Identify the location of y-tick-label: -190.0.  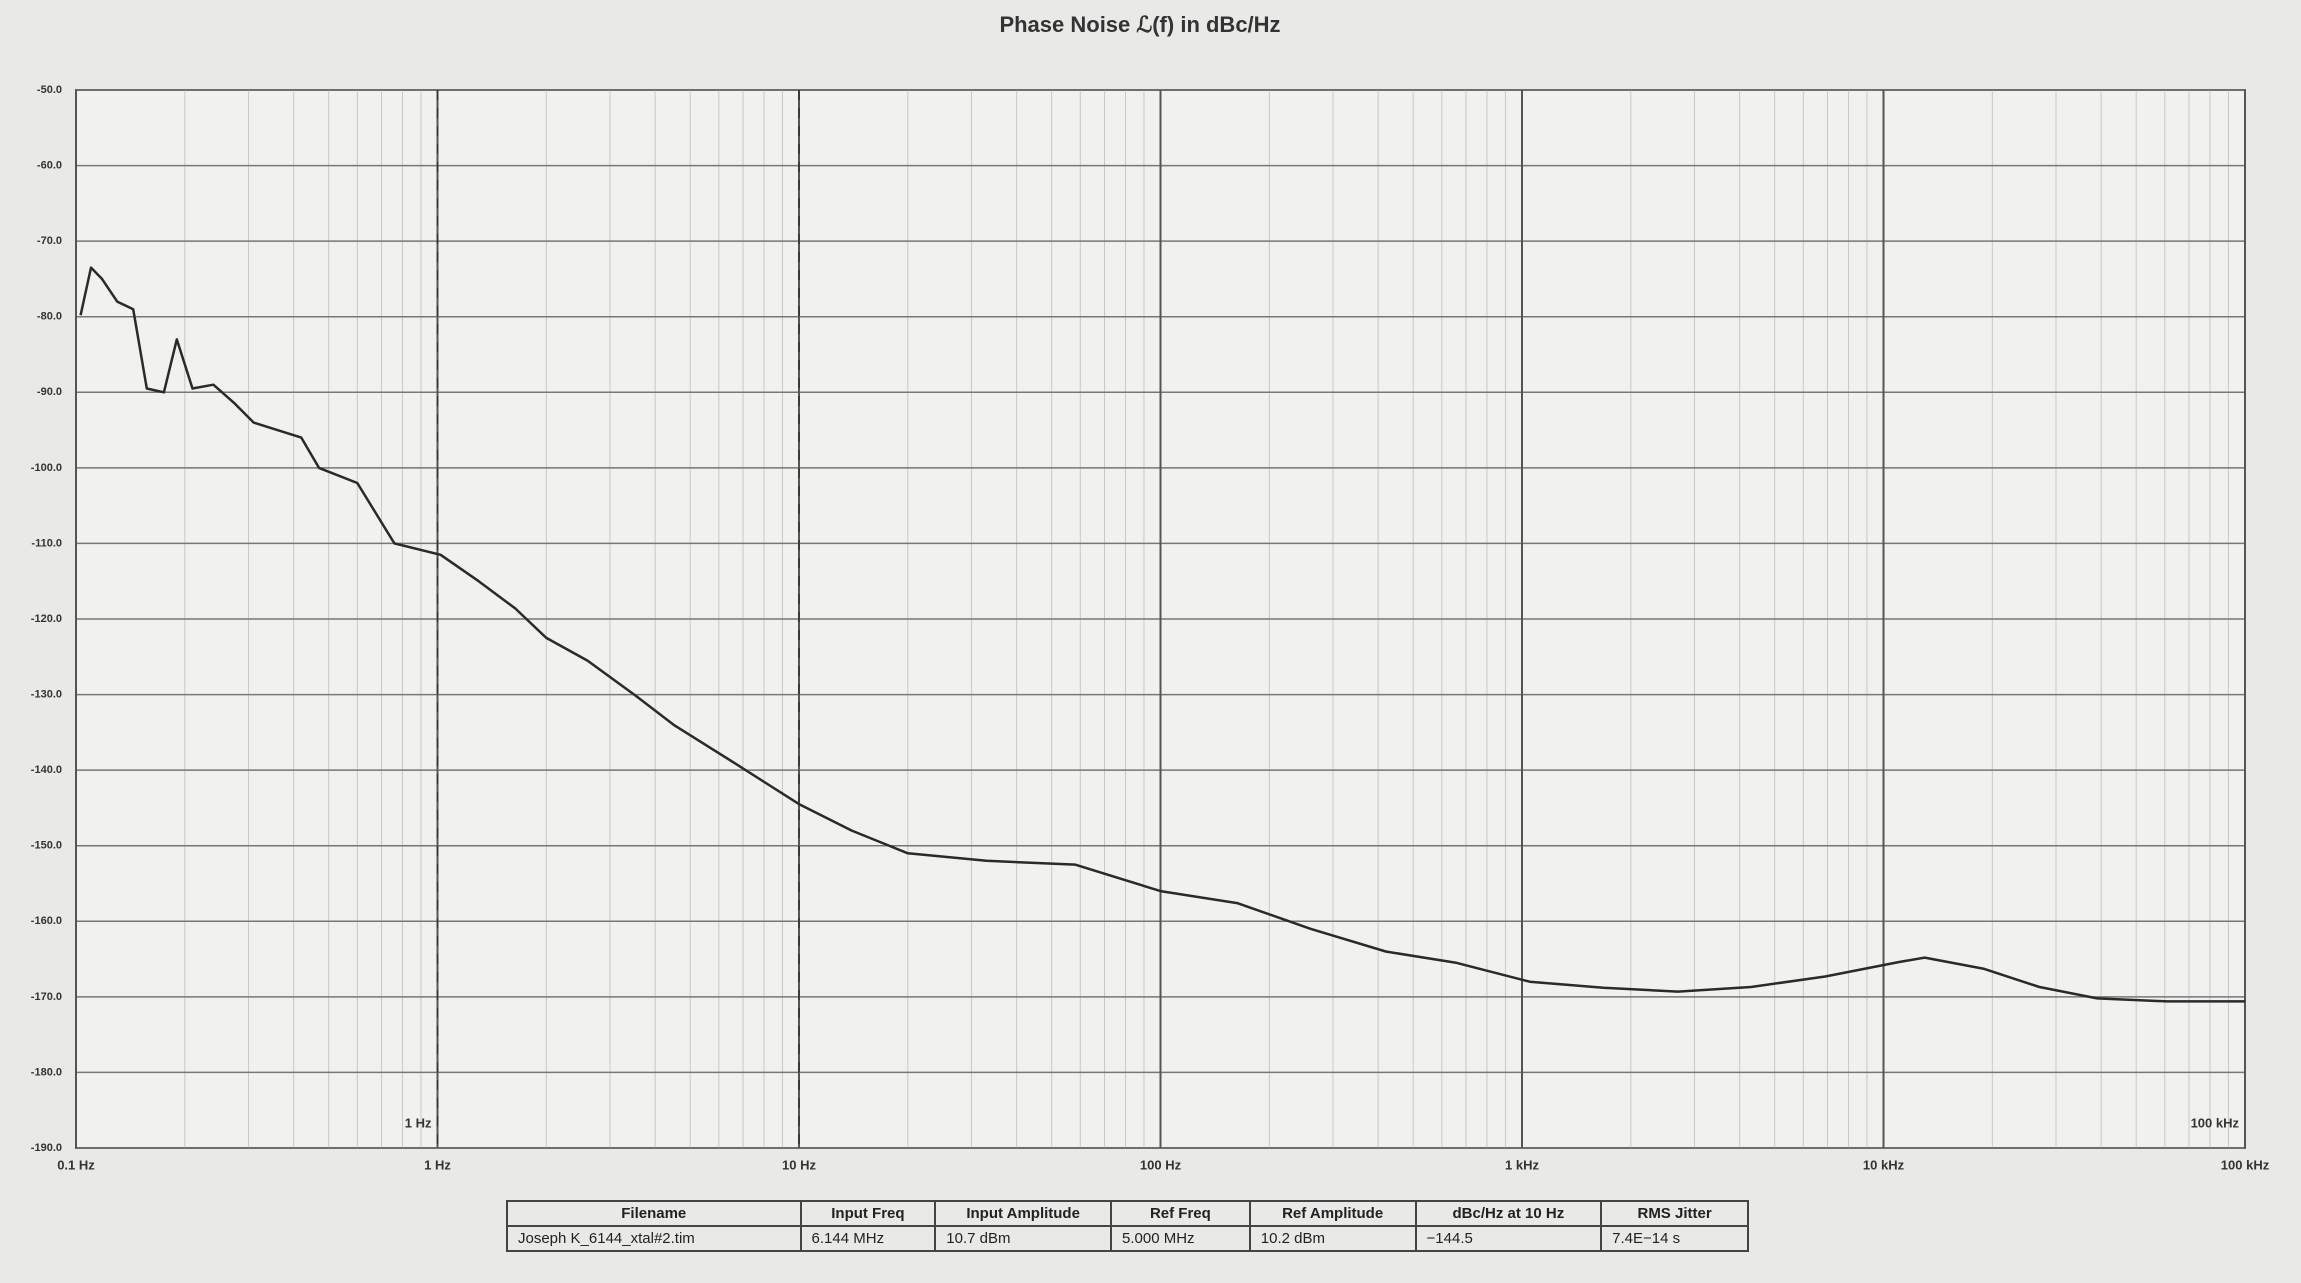
(46, 1148).